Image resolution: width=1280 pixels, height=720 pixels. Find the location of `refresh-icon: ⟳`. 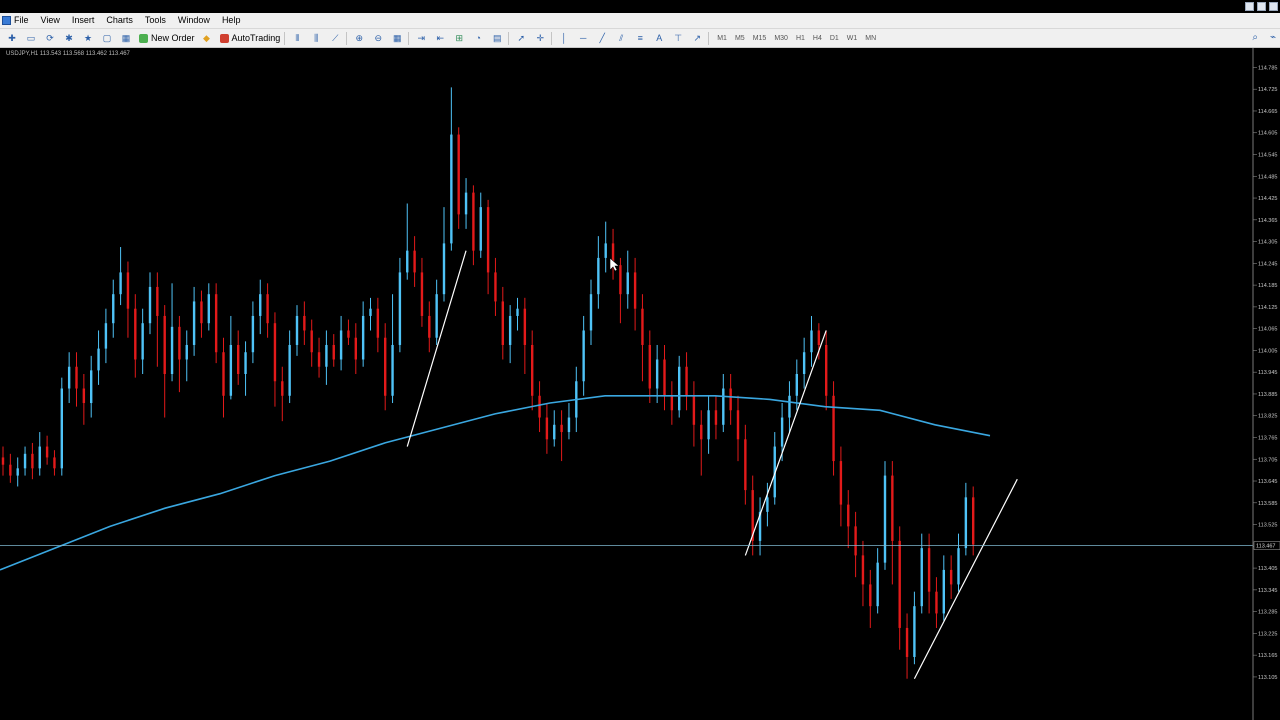

refresh-icon: ⟳ is located at coordinates (50, 37).